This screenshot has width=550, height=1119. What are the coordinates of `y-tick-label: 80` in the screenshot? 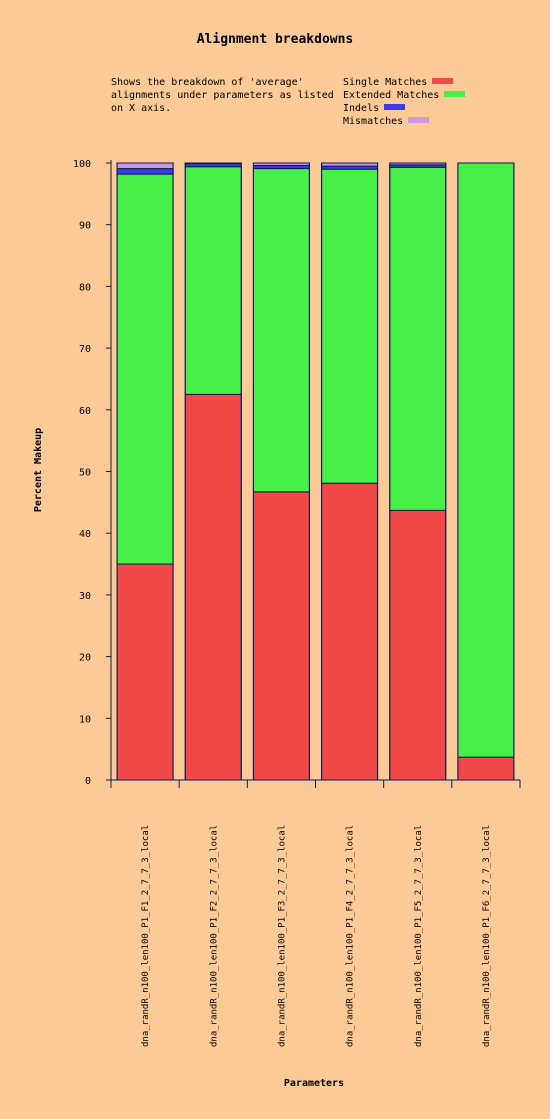 It's located at (85, 287).